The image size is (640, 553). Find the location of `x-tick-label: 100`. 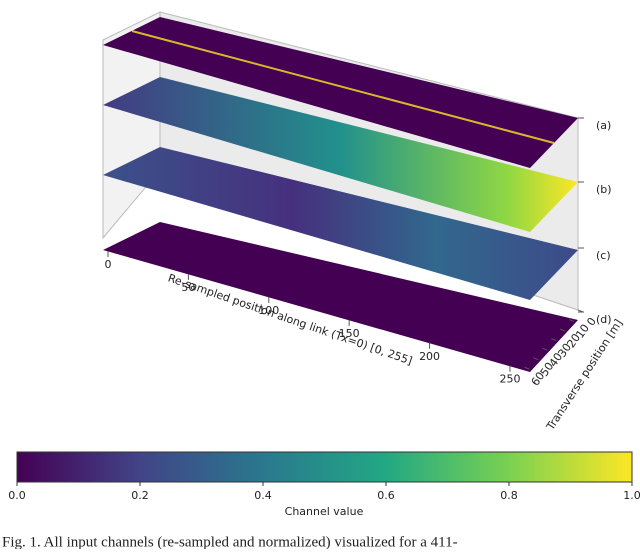

x-tick-label: 100 is located at coordinates (268, 310).